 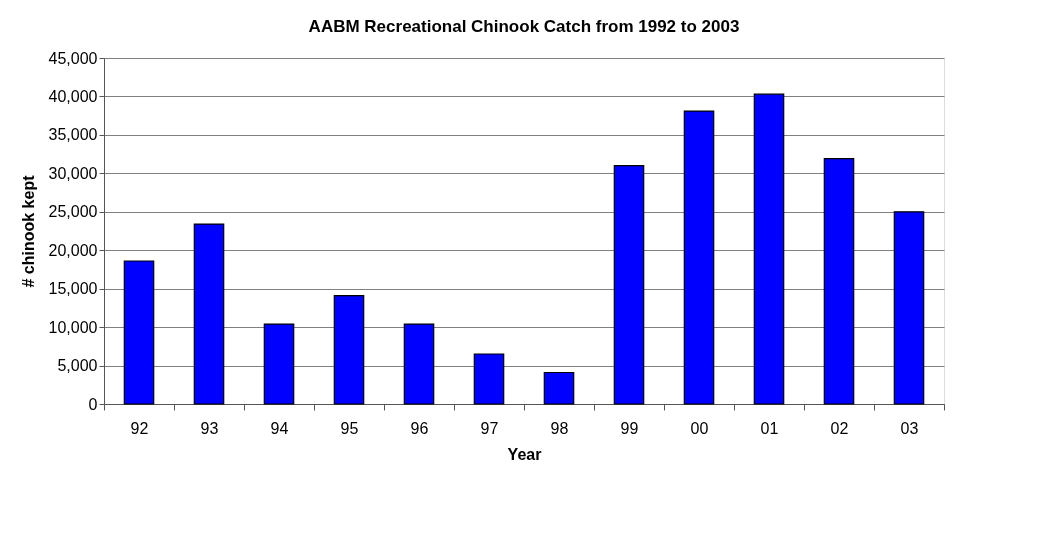 I want to click on x-tick-label: 95, so click(x=349, y=428).